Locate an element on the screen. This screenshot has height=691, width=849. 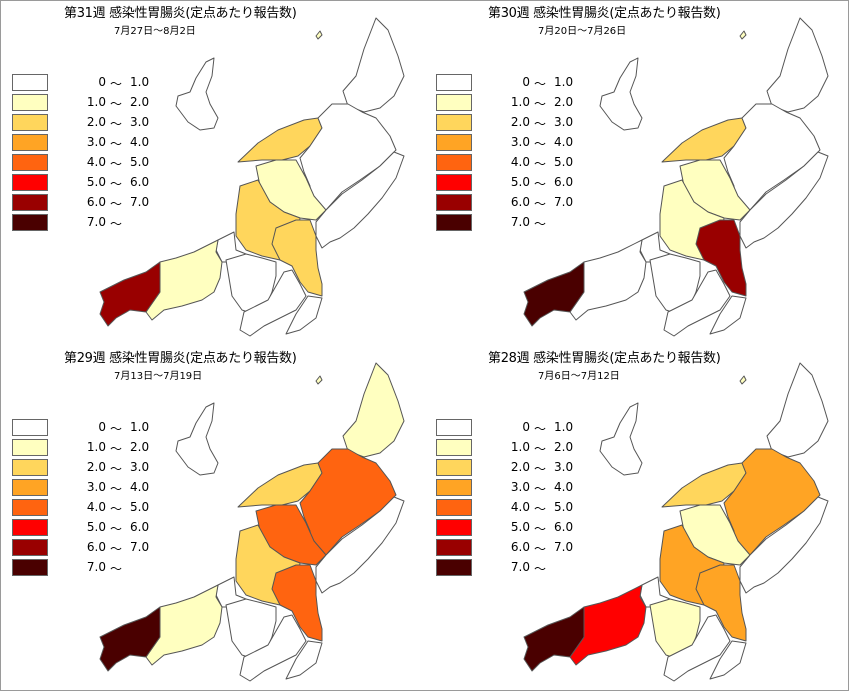
region-coastcenter is located at coordinates (348, 502).